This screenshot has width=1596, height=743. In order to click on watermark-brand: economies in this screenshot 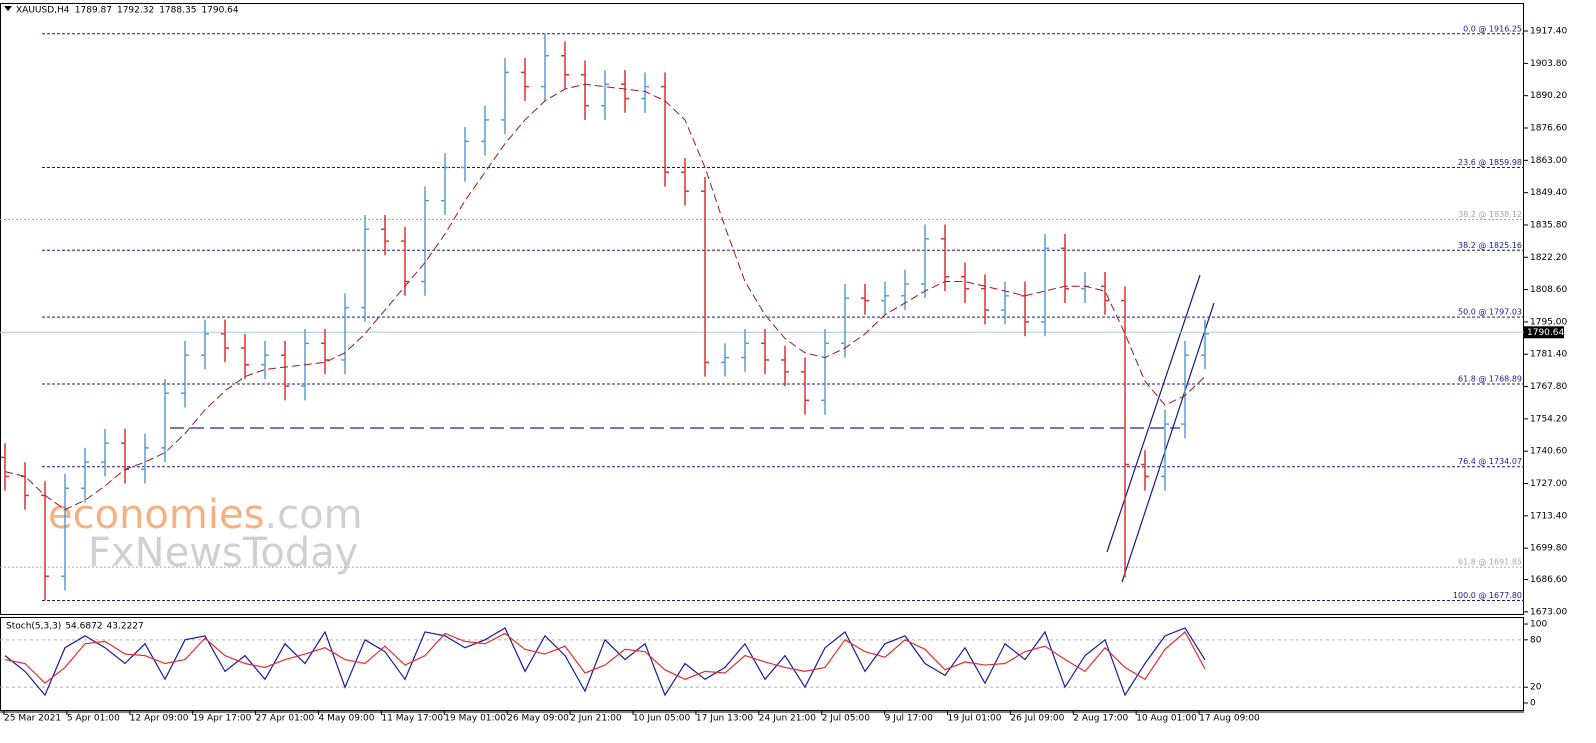, I will do `click(156, 515)`.